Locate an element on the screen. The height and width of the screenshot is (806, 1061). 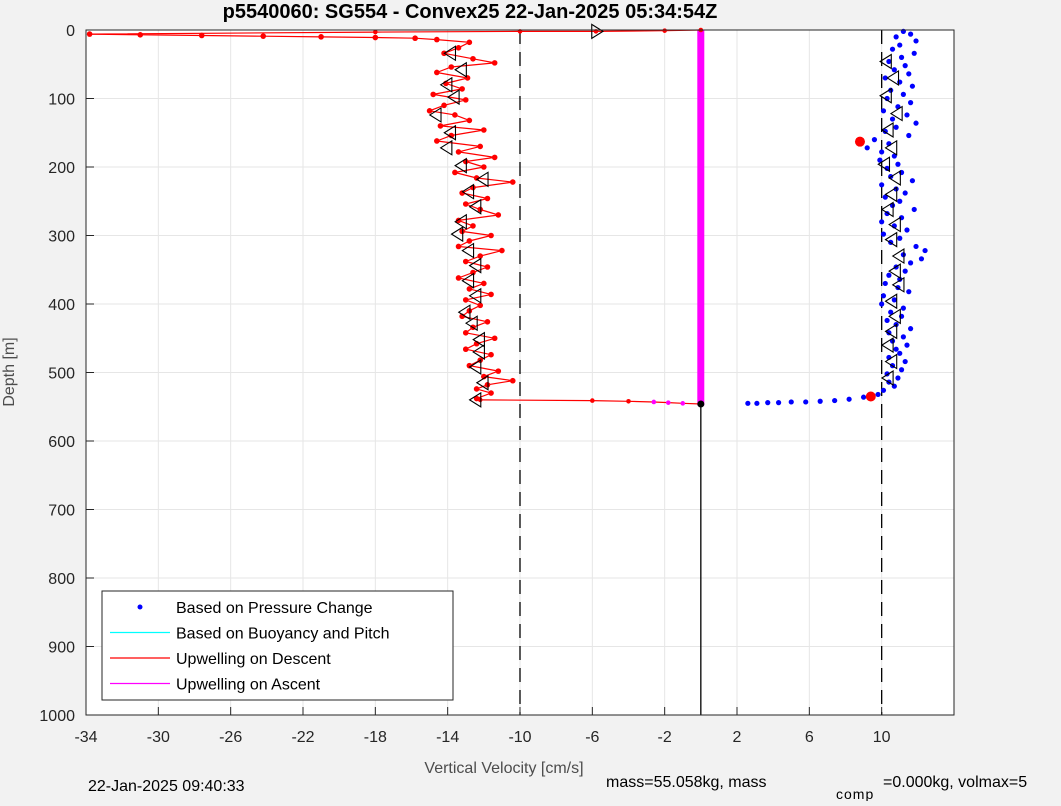
footer-comp-subscript: comp is located at coordinates (855, 793).